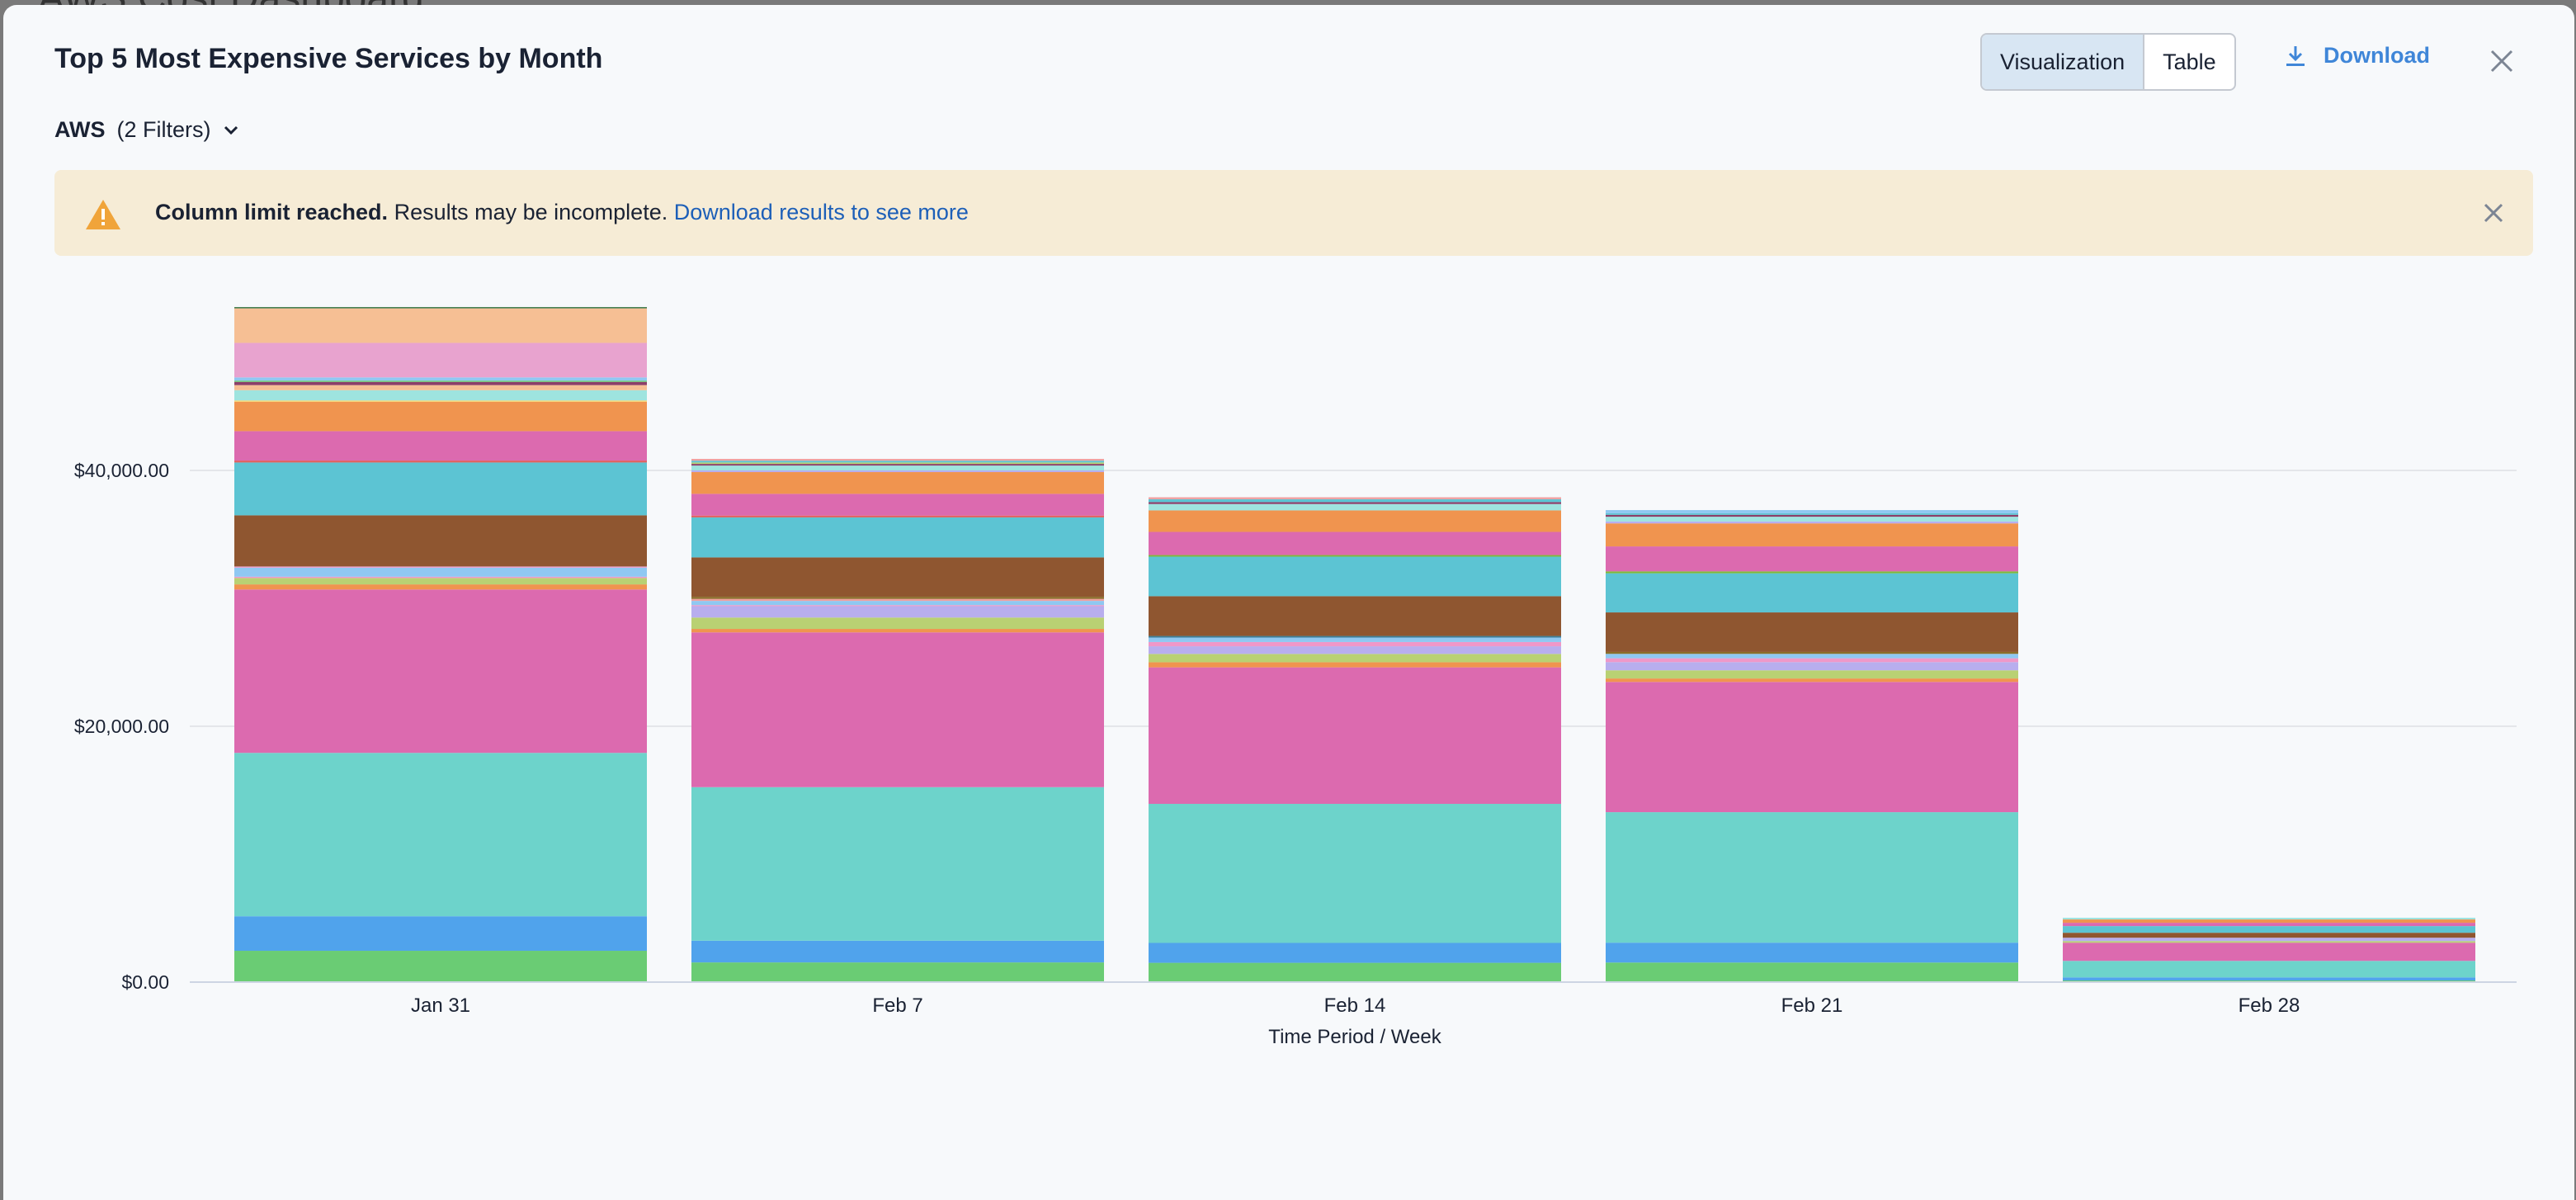 The height and width of the screenshot is (1200, 2576). I want to click on download-button: Download, so click(2358, 56).